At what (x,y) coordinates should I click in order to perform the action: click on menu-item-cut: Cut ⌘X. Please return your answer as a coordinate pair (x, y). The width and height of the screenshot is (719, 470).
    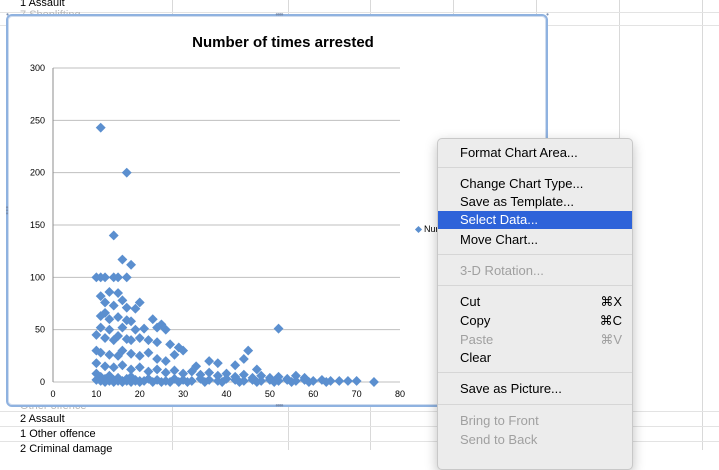
    Looking at the image, I should click on (535, 302).